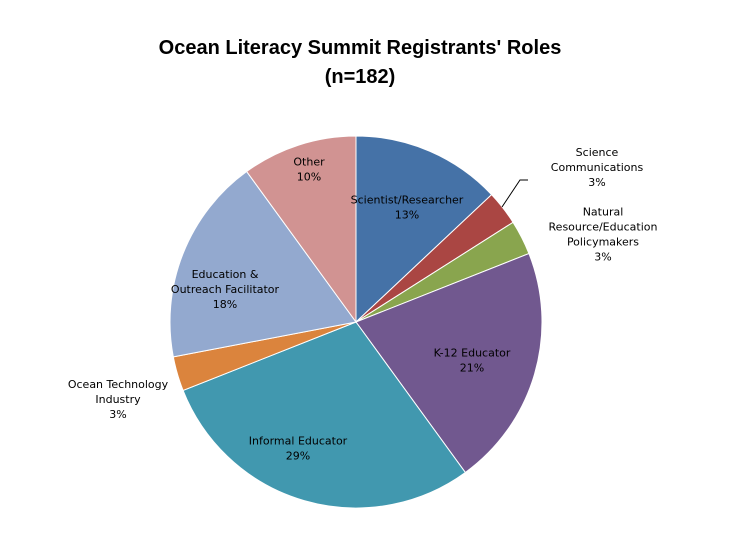 This screenshot has height=555, width=755. Describe the element at coordinates (225, 304) in the screenshot. I see `slice-value-label: 18%` at that location.